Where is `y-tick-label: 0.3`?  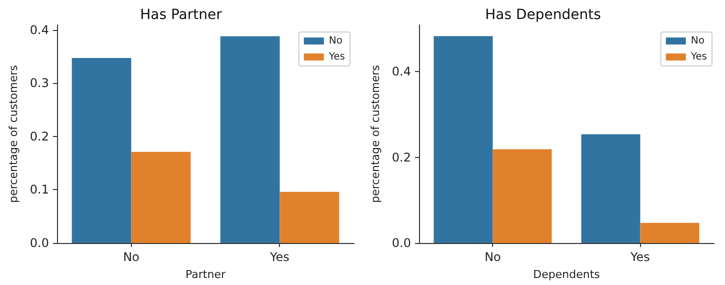 y-tick-label: 0.3 is located at coordinates (39, 83).